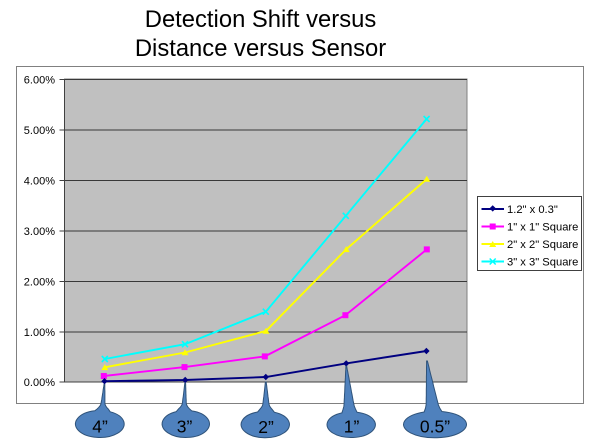 The height and width of the screenshot is (448, 600). I want to click on svg-text: Detection Shift versus, so click(261, 19).